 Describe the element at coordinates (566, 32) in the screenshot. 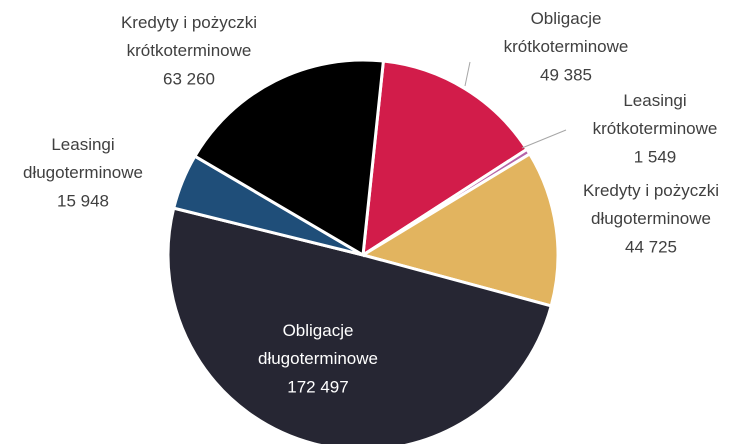

I see `category-label: Obligacje krótkoterminowe` at that location.